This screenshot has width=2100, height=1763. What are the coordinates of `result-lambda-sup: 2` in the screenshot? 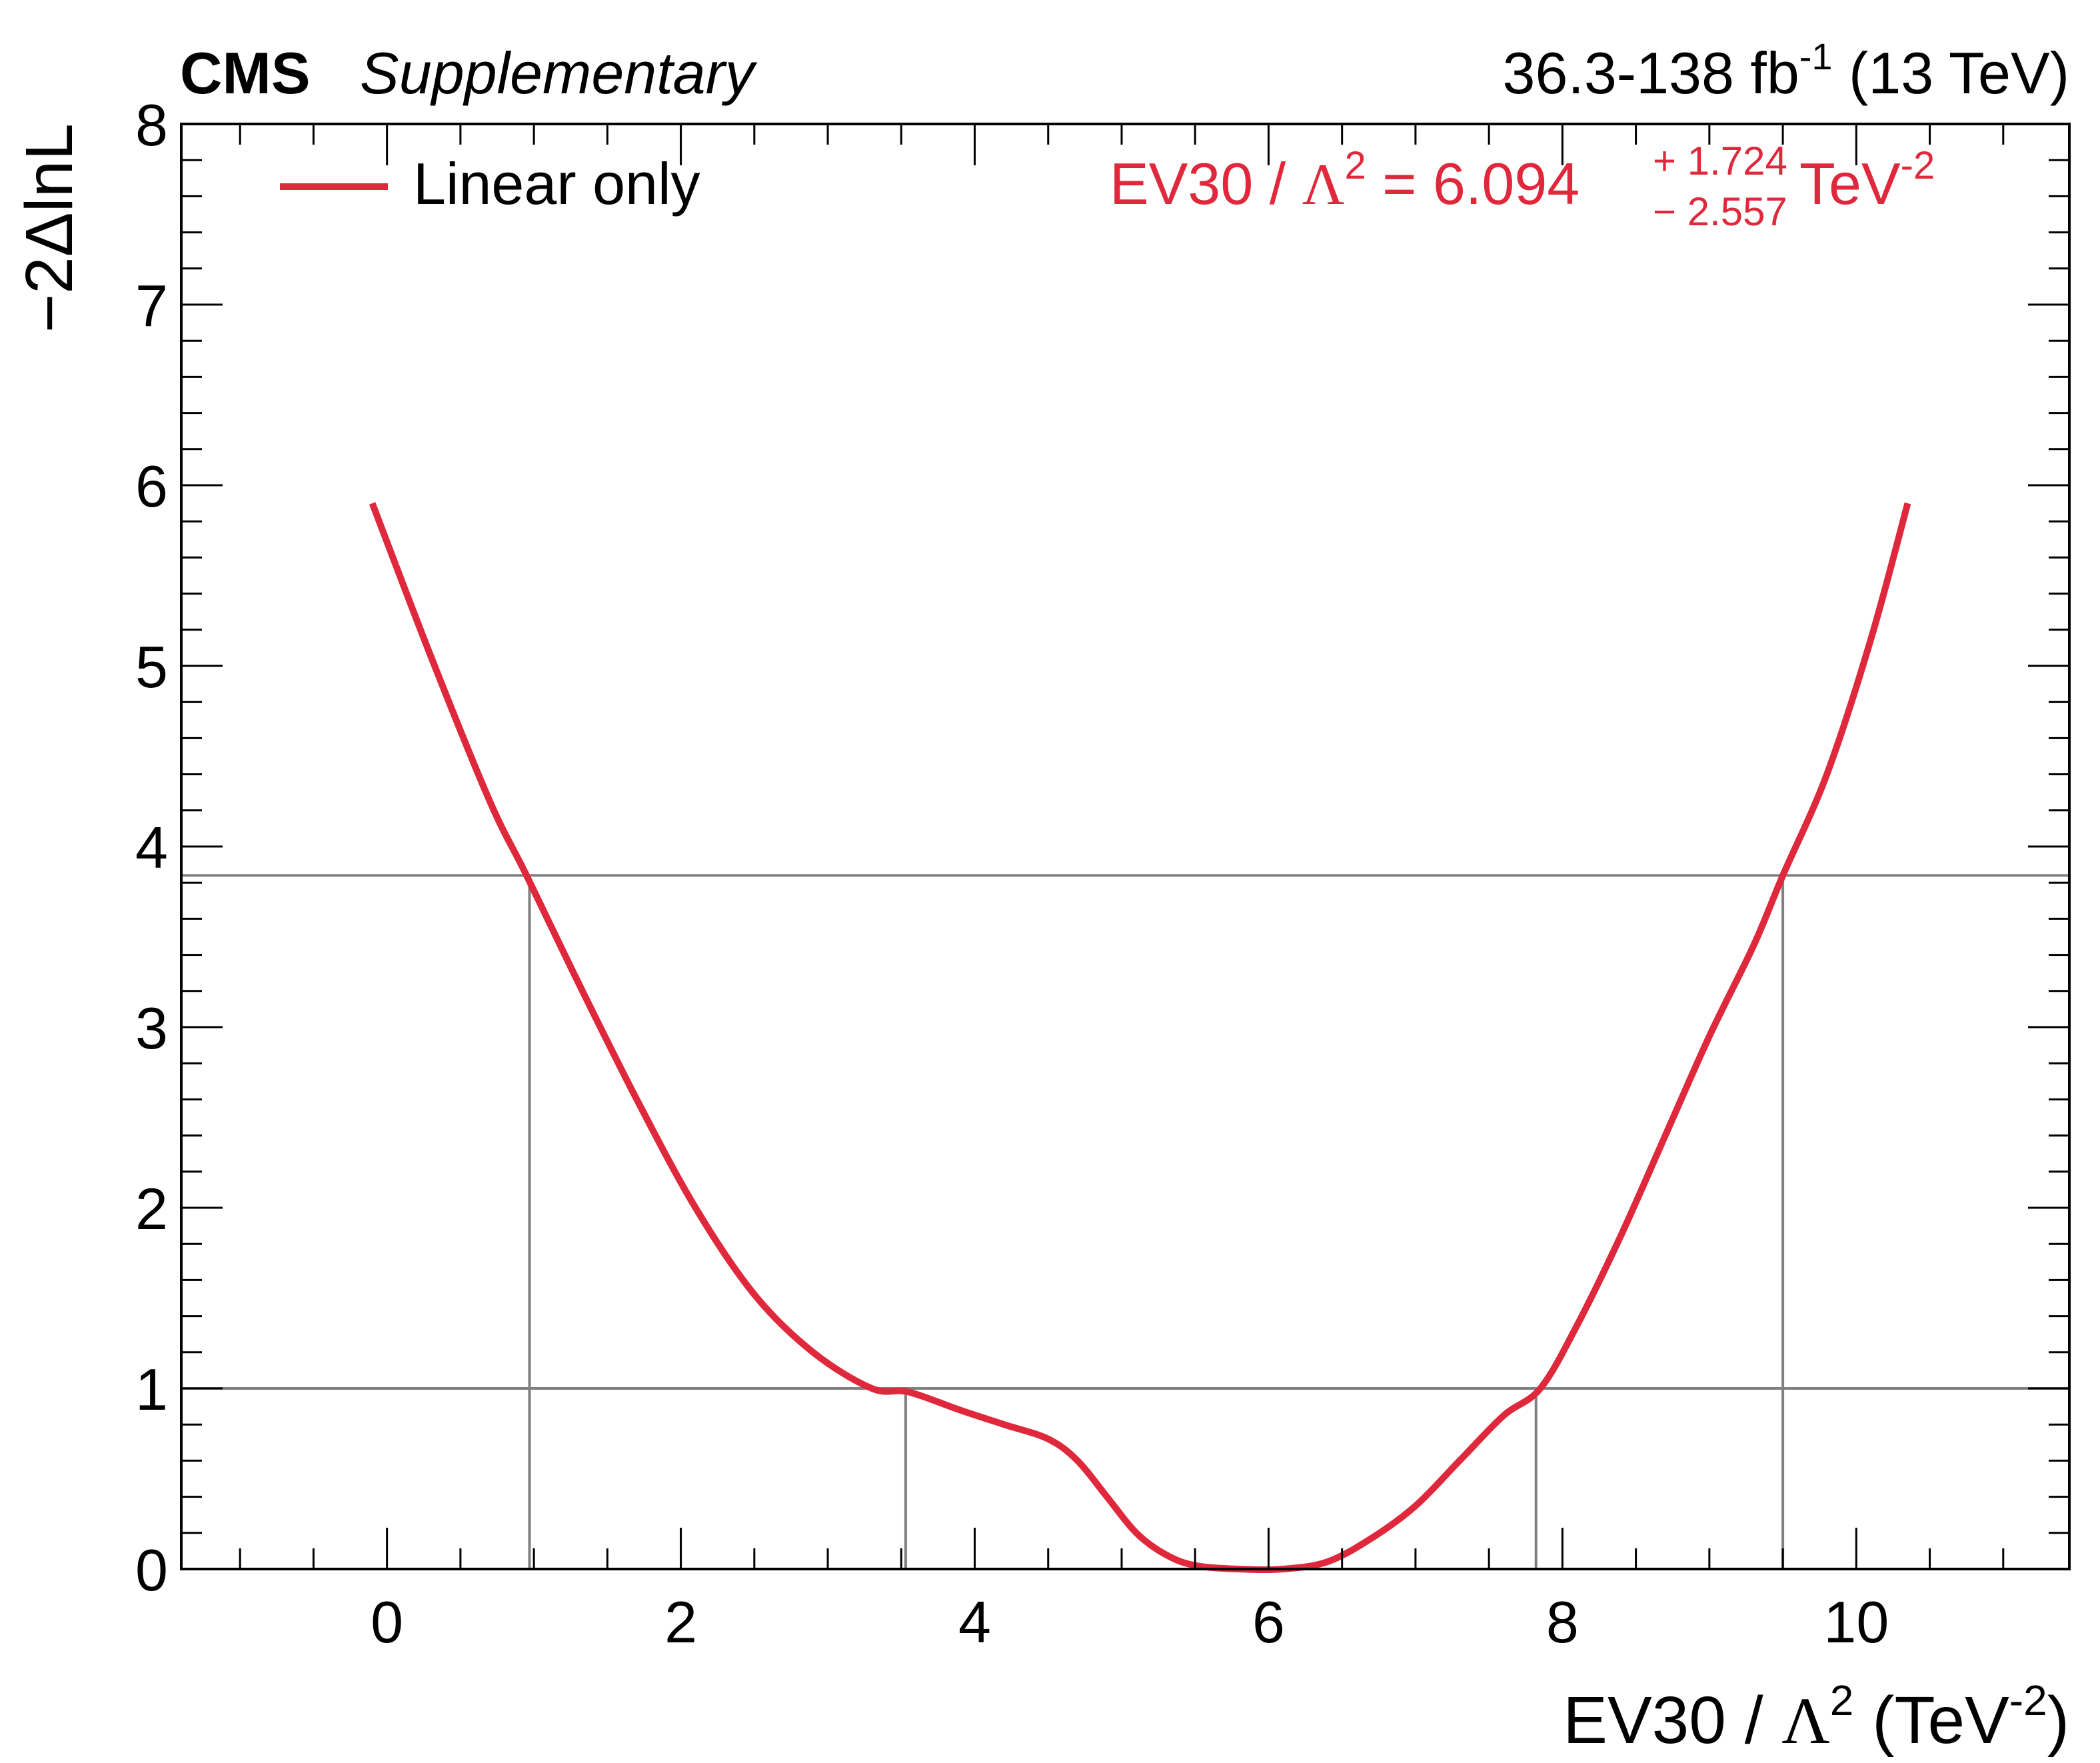 It's located at (1355, 165).